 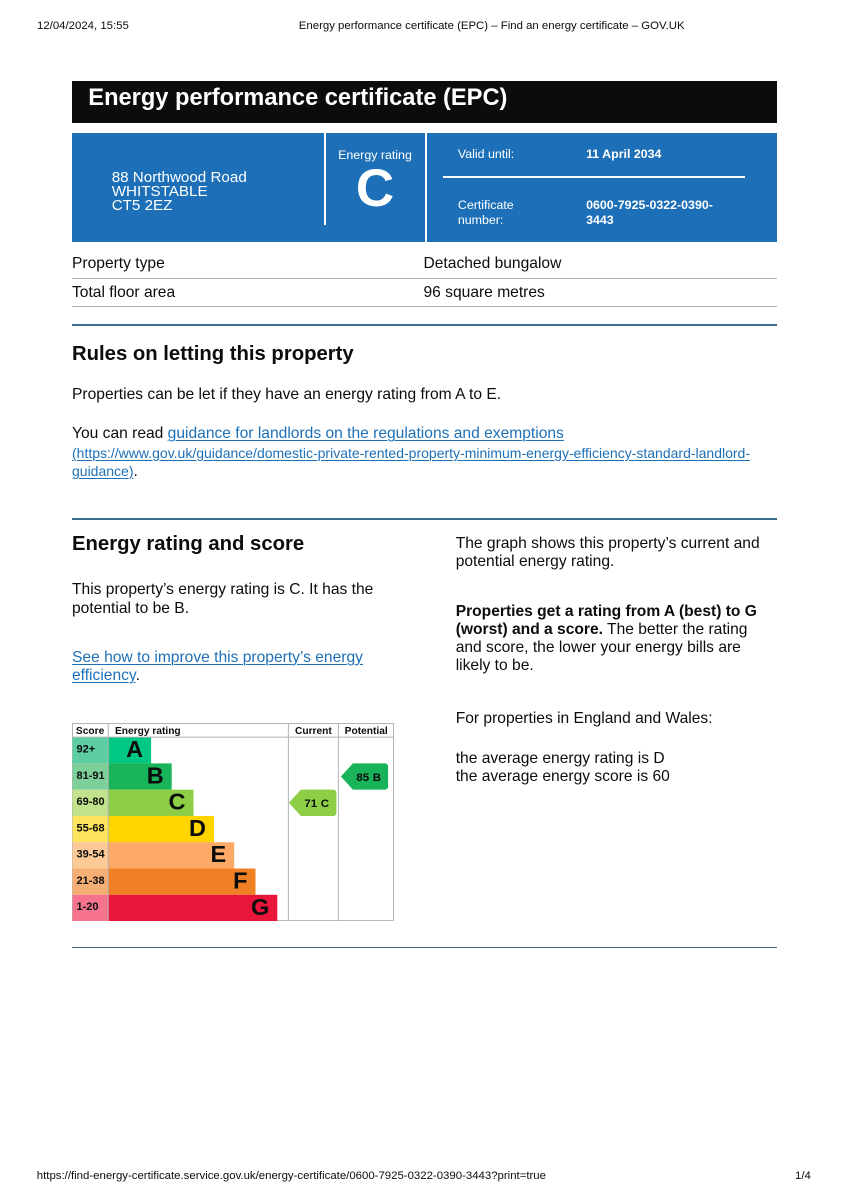 What do you see at coordinates (86, 749) in the screenshot?
I see `svg-text: 92+` at bounding box center [86, 749].